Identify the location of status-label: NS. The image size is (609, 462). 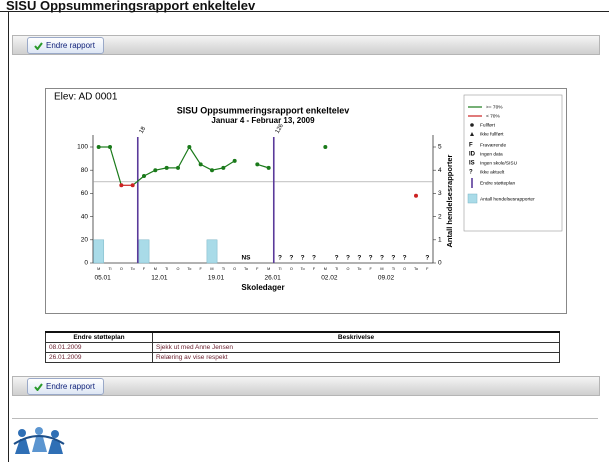
(246, 258).